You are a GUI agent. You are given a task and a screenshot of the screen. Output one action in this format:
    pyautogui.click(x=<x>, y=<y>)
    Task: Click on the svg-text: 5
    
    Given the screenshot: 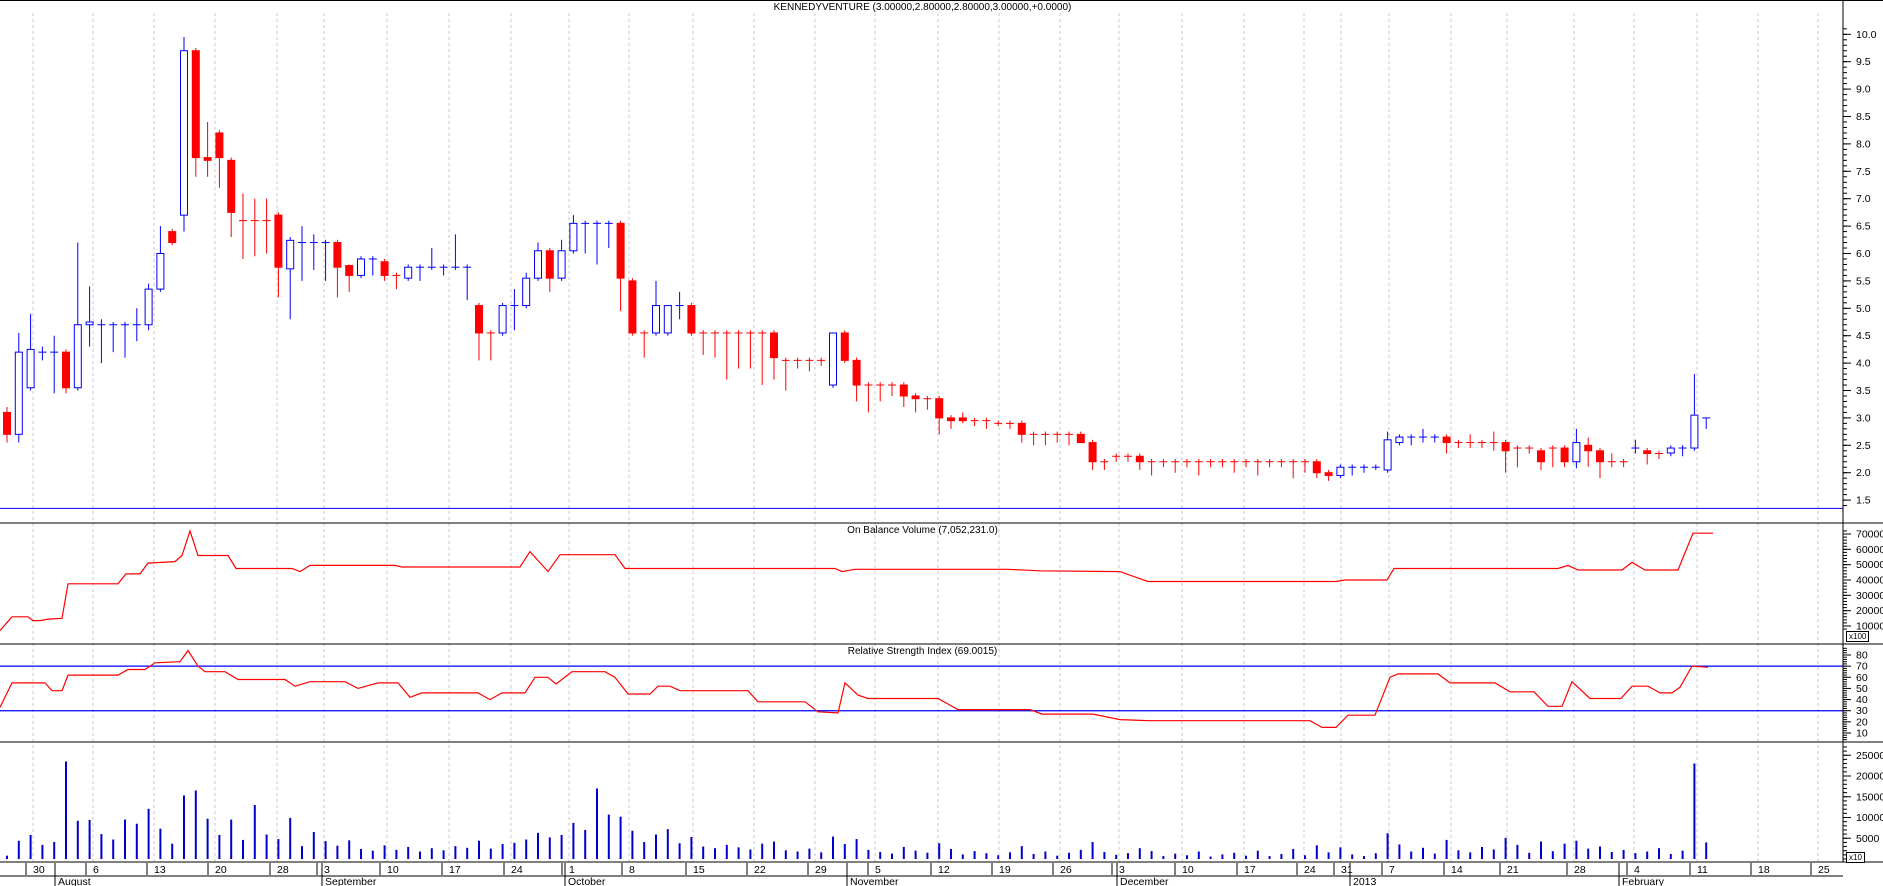 What is the action you would take?
    pyautogui.click(x=878, y=870)
    